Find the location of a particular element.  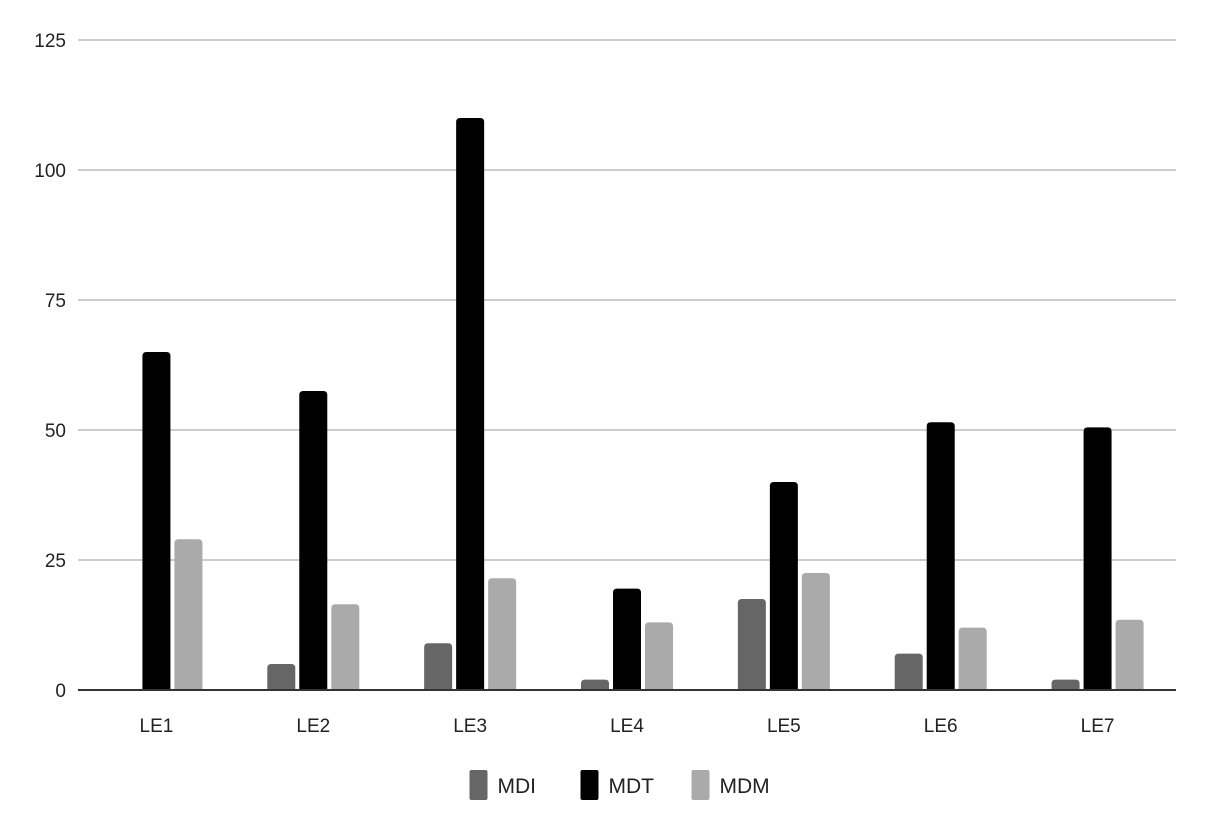

bar-mdi-le7 is located at coordinates (1065, 684).